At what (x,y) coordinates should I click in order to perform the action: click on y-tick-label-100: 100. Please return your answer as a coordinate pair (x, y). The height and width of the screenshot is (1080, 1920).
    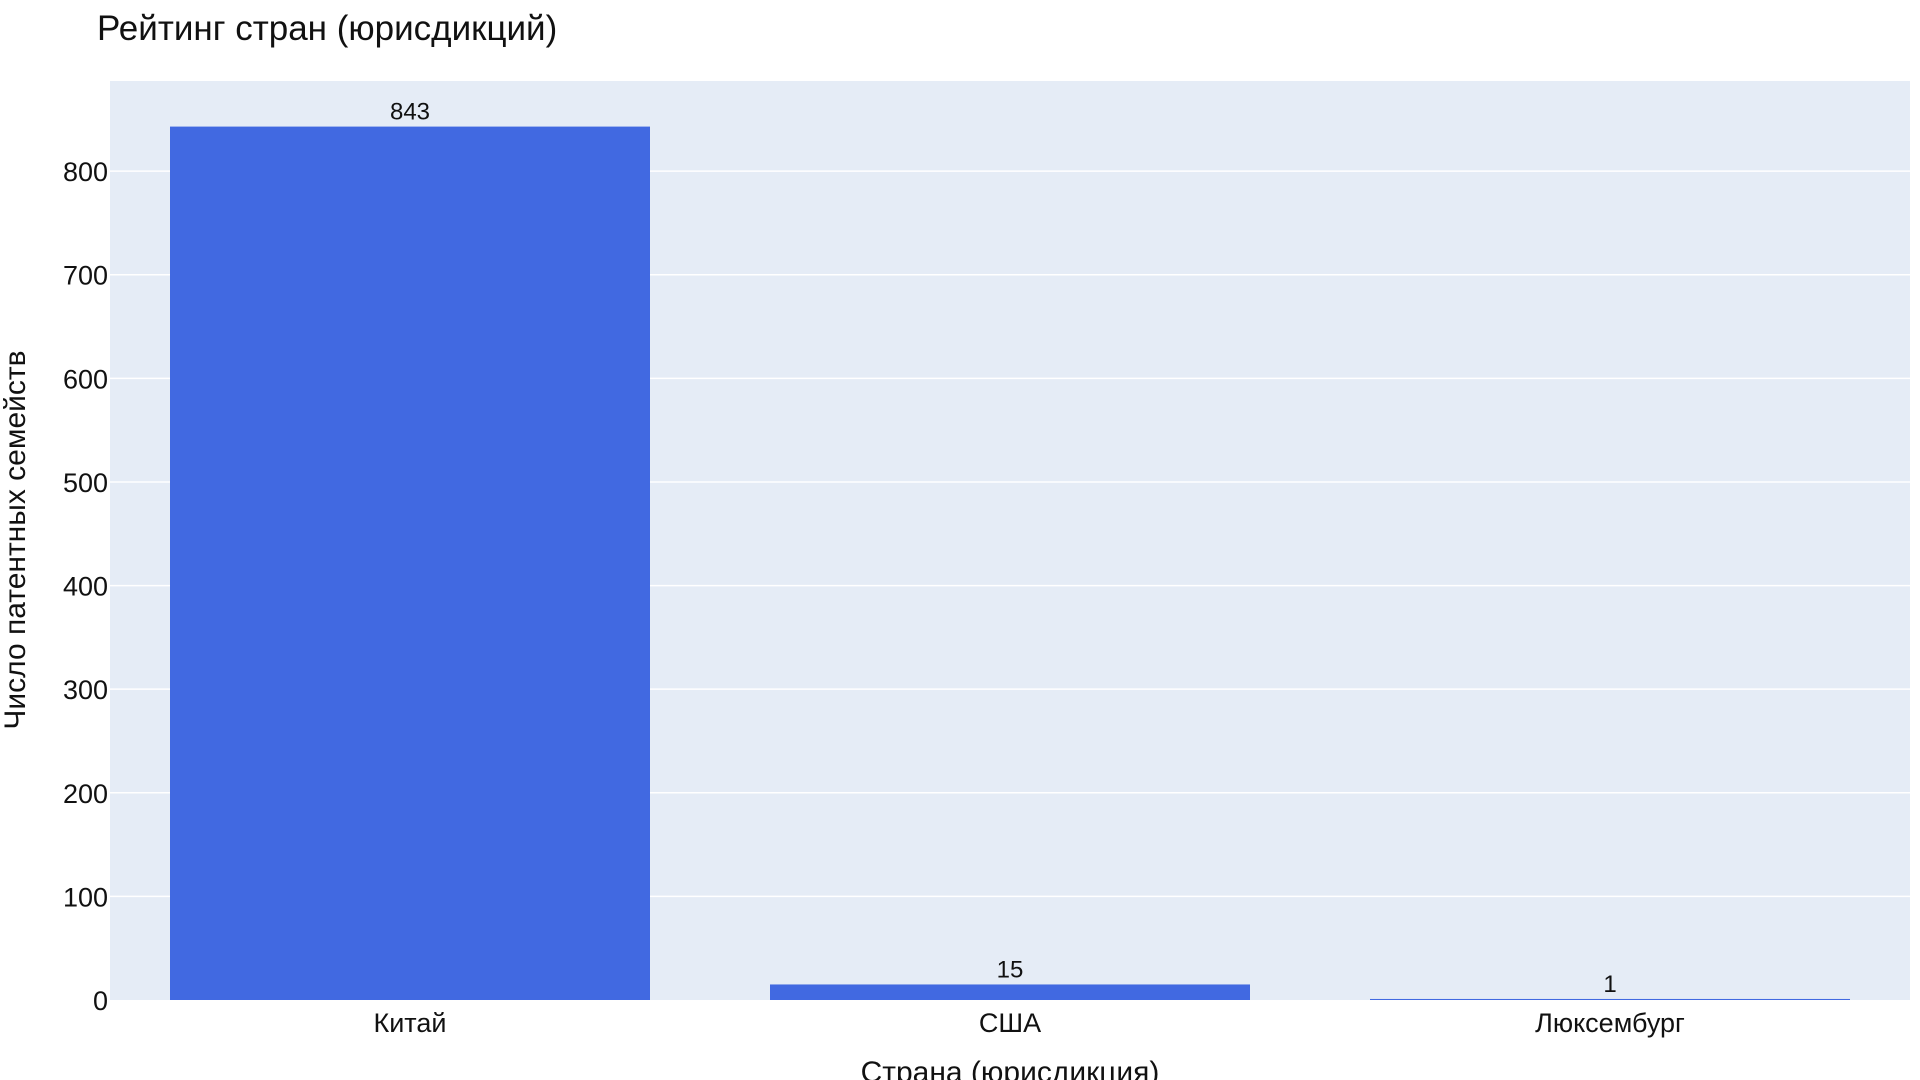
    Looking at the image, I should click on (85, 897).